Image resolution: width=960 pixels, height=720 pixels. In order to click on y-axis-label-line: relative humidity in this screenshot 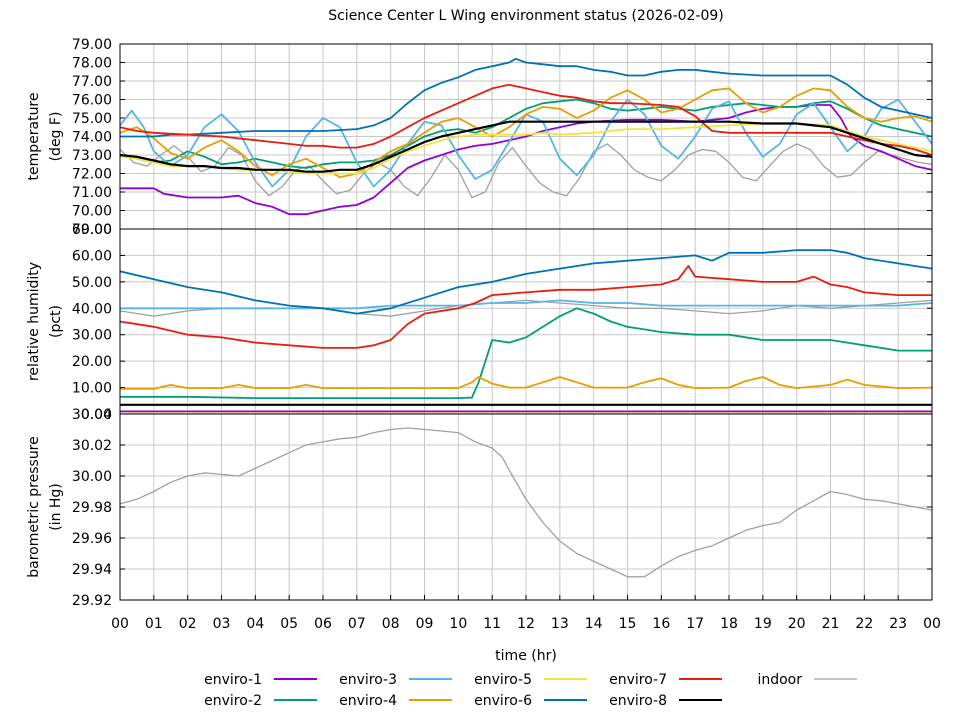, I will do `click(34, 321)`.